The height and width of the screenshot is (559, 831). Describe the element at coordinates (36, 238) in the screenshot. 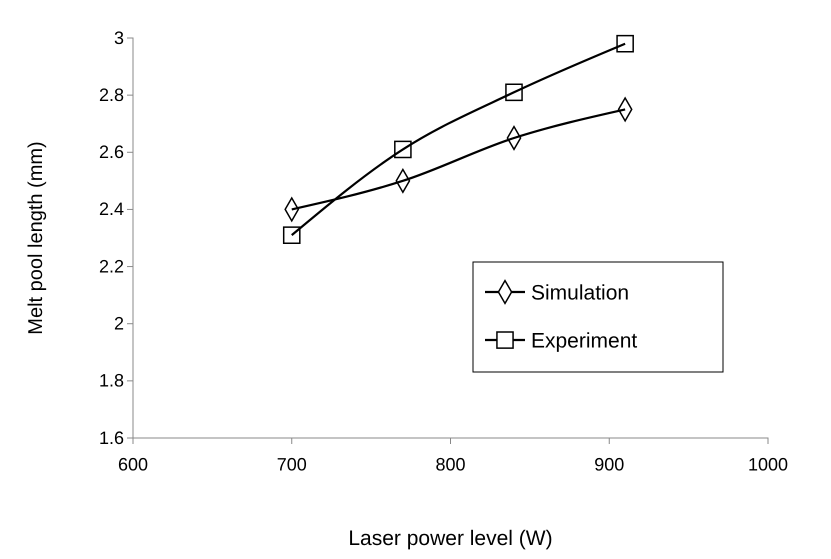

I see `y-axis-title: Melt pool length (mm)` at that location.